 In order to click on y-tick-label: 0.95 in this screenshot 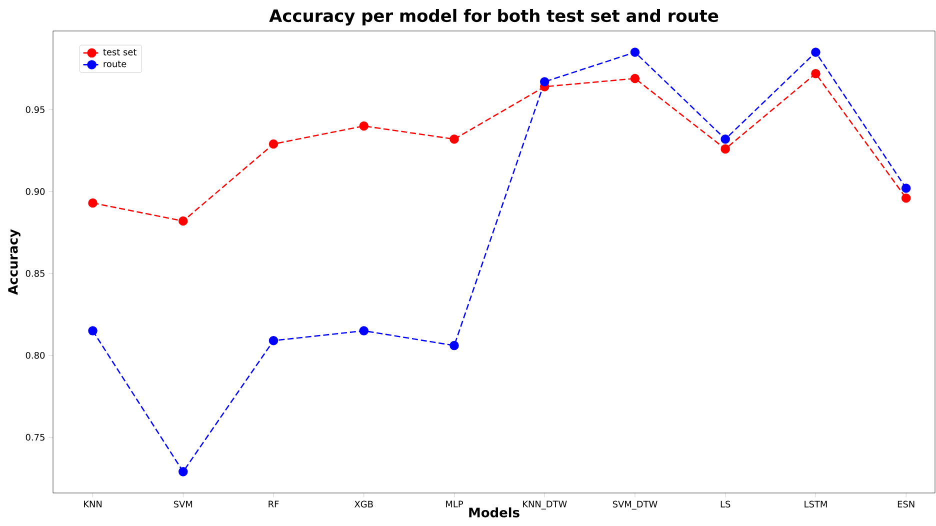, I will do `click(35, 110)`.